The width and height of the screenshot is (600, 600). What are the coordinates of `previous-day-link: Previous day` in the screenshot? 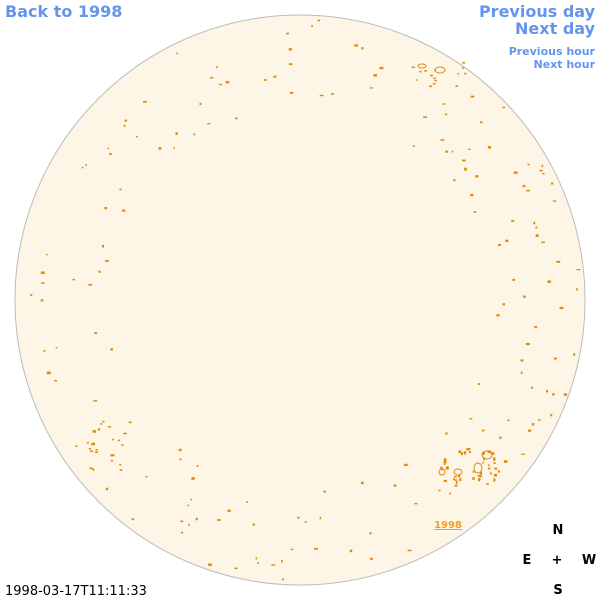 It's located at (536, 11).